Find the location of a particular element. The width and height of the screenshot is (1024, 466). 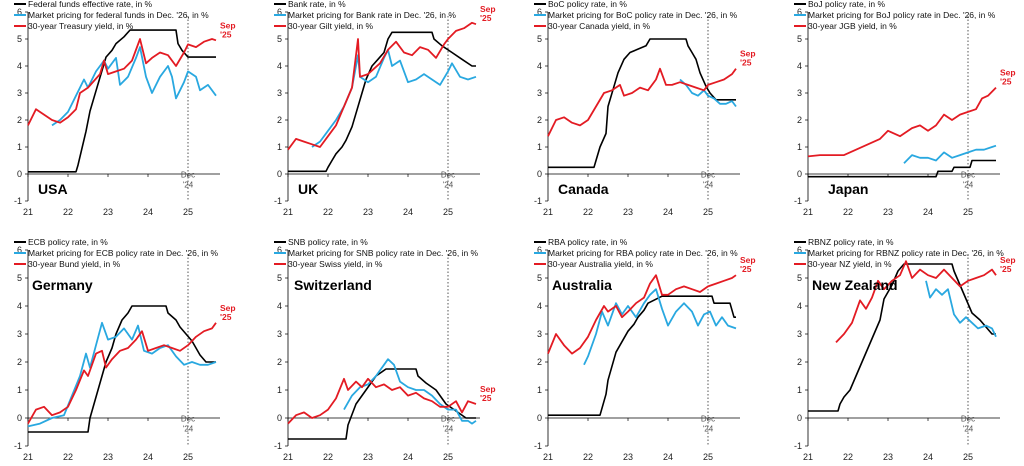

x-tick-label: 24 is located at coordinates (148, 457).